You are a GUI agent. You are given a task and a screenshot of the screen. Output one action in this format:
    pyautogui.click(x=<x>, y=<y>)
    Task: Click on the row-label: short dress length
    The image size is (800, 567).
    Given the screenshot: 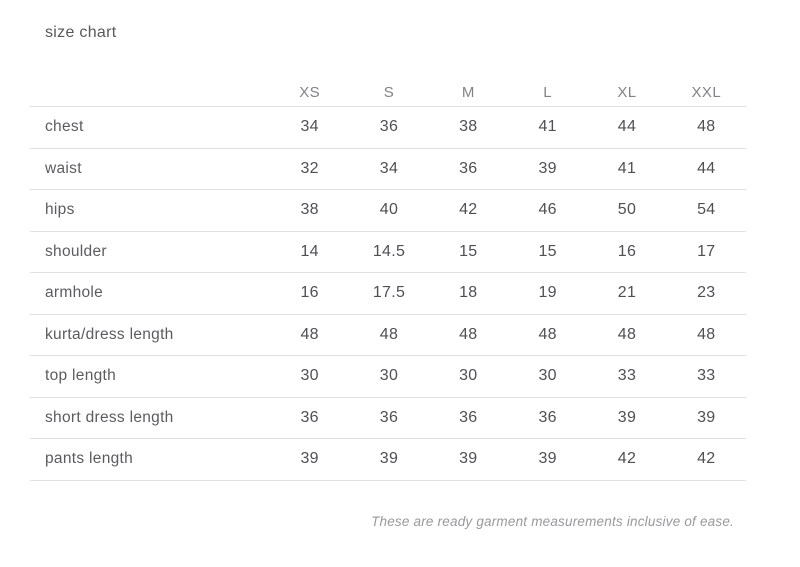 What is the action you would take?
    pyautogui.click(x=150, y=418)
    